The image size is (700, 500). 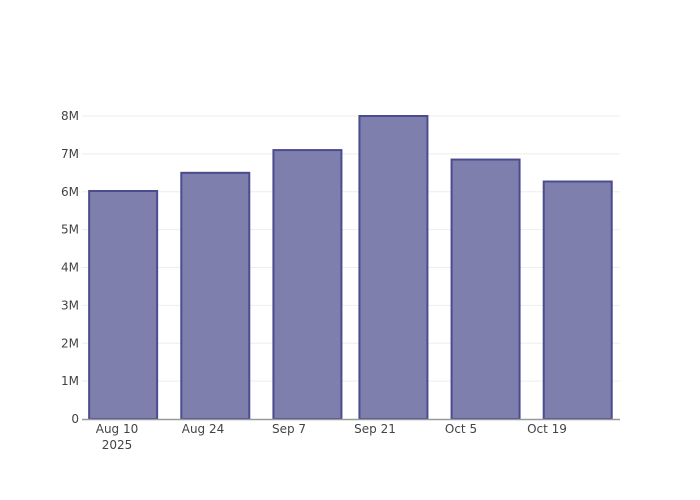 I want to click on x-tick-label: Sep 21, so click(x=375, y=429).